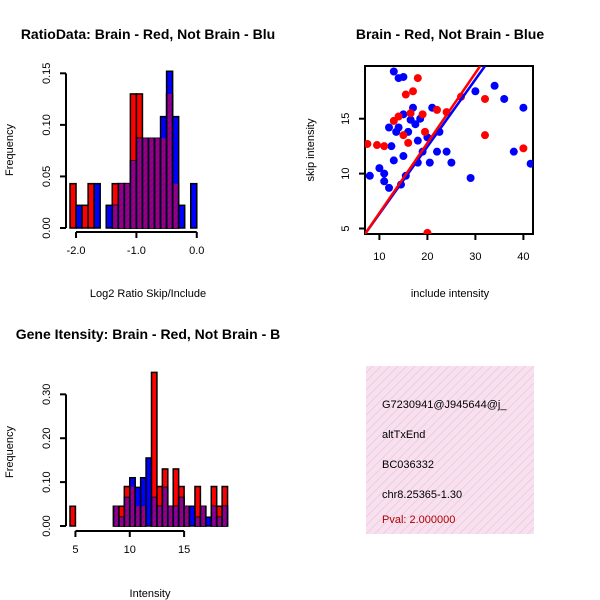 The height and width of the screenshot is (600, 600). Describe the element at coordinates (403, 435) in the screenshot. I see `info-event: altTxEnd` at that location.